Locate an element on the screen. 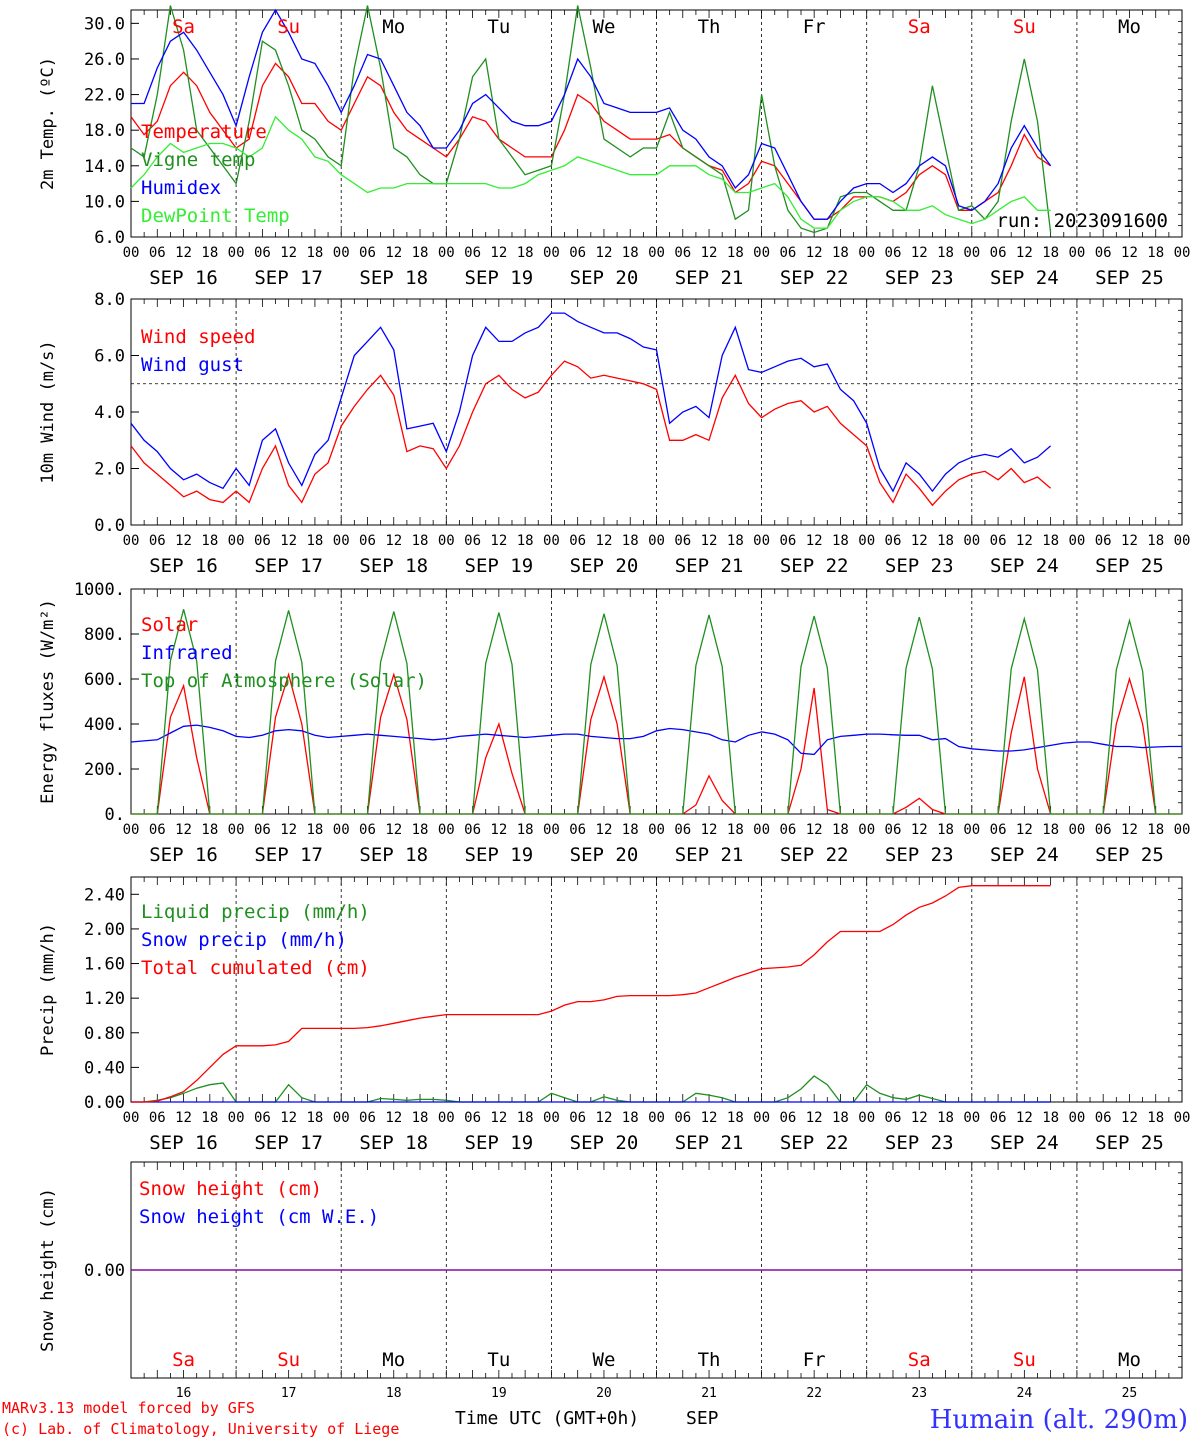  legend-entry: Humidex is located at coordinates (181, 188).